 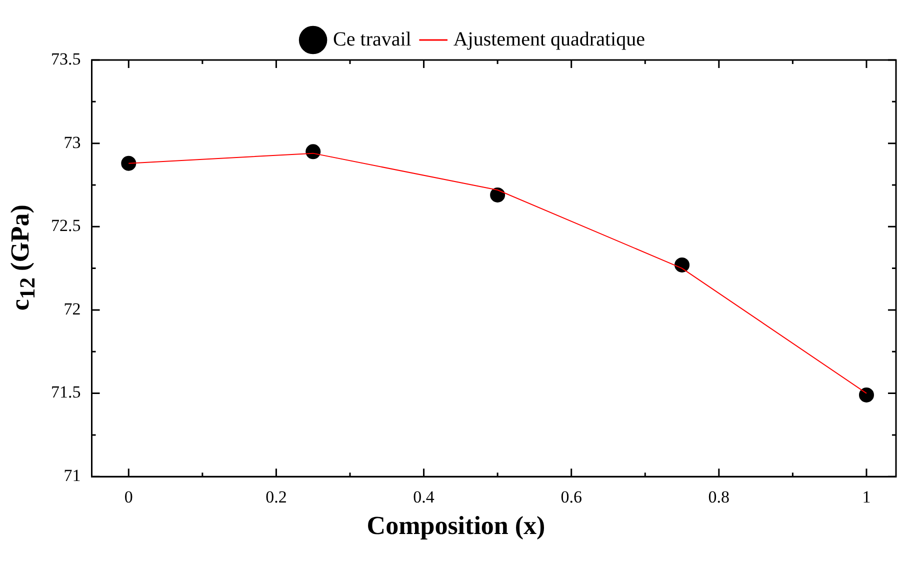 What do you see at coordinates (276, 496) in the screenshot?
I see `x-tick-label: 0.2` at bounding box center [276, 496].